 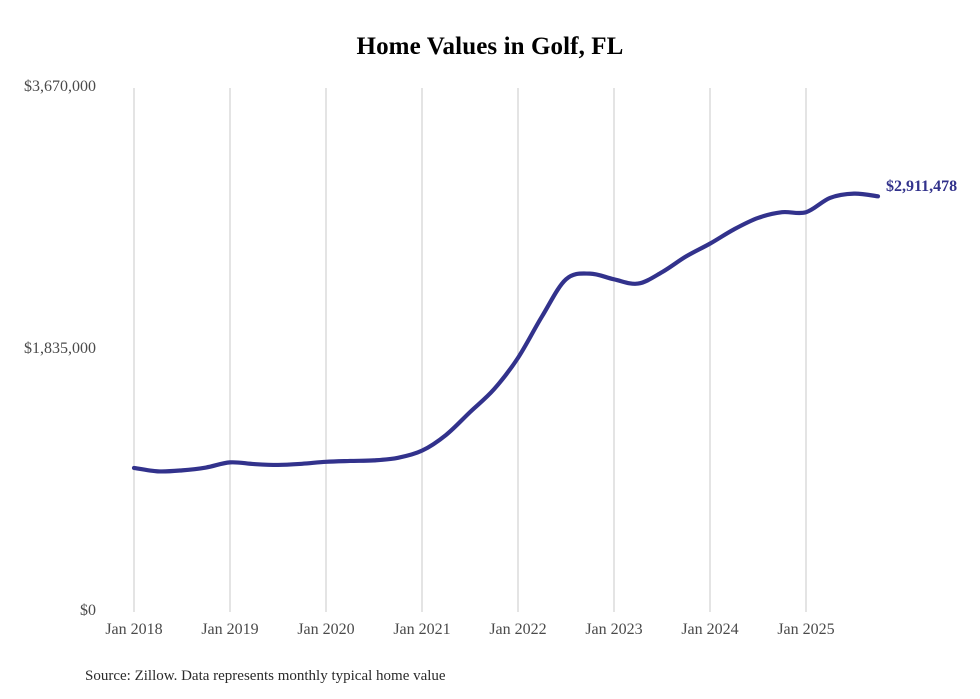 I want to click on end-value-label: $2,911,478, so click(x=922, y=186).